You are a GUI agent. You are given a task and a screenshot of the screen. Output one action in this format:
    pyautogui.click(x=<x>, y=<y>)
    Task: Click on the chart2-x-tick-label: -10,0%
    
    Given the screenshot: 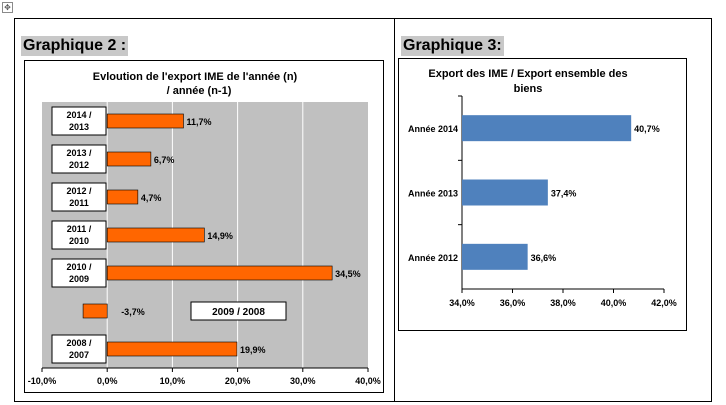 What is the action you would take?
    pyautogui.click(x=42, y=381)
    